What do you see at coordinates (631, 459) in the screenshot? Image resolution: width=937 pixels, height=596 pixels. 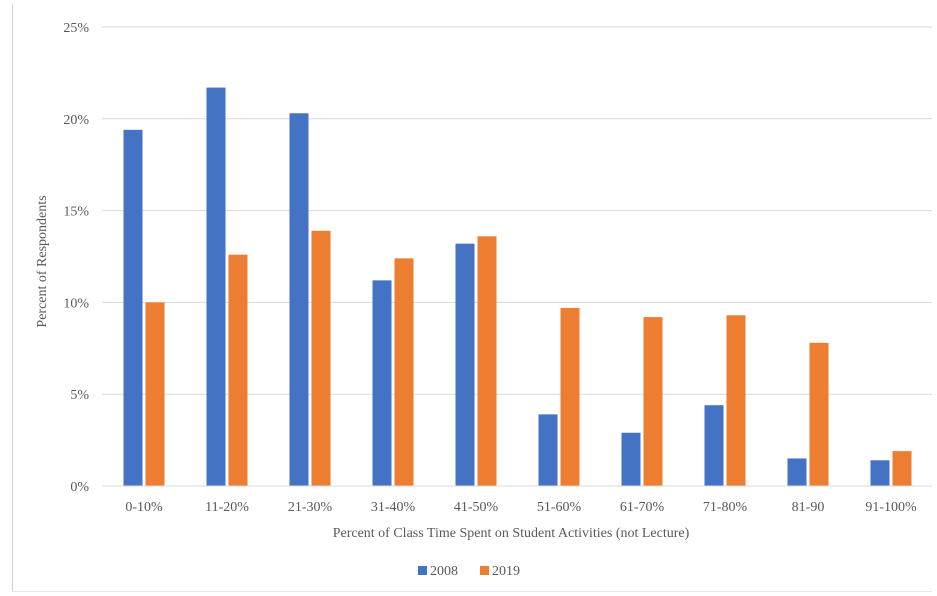 I see `bar-2008-61-70%` at bounding box center [631, 459].